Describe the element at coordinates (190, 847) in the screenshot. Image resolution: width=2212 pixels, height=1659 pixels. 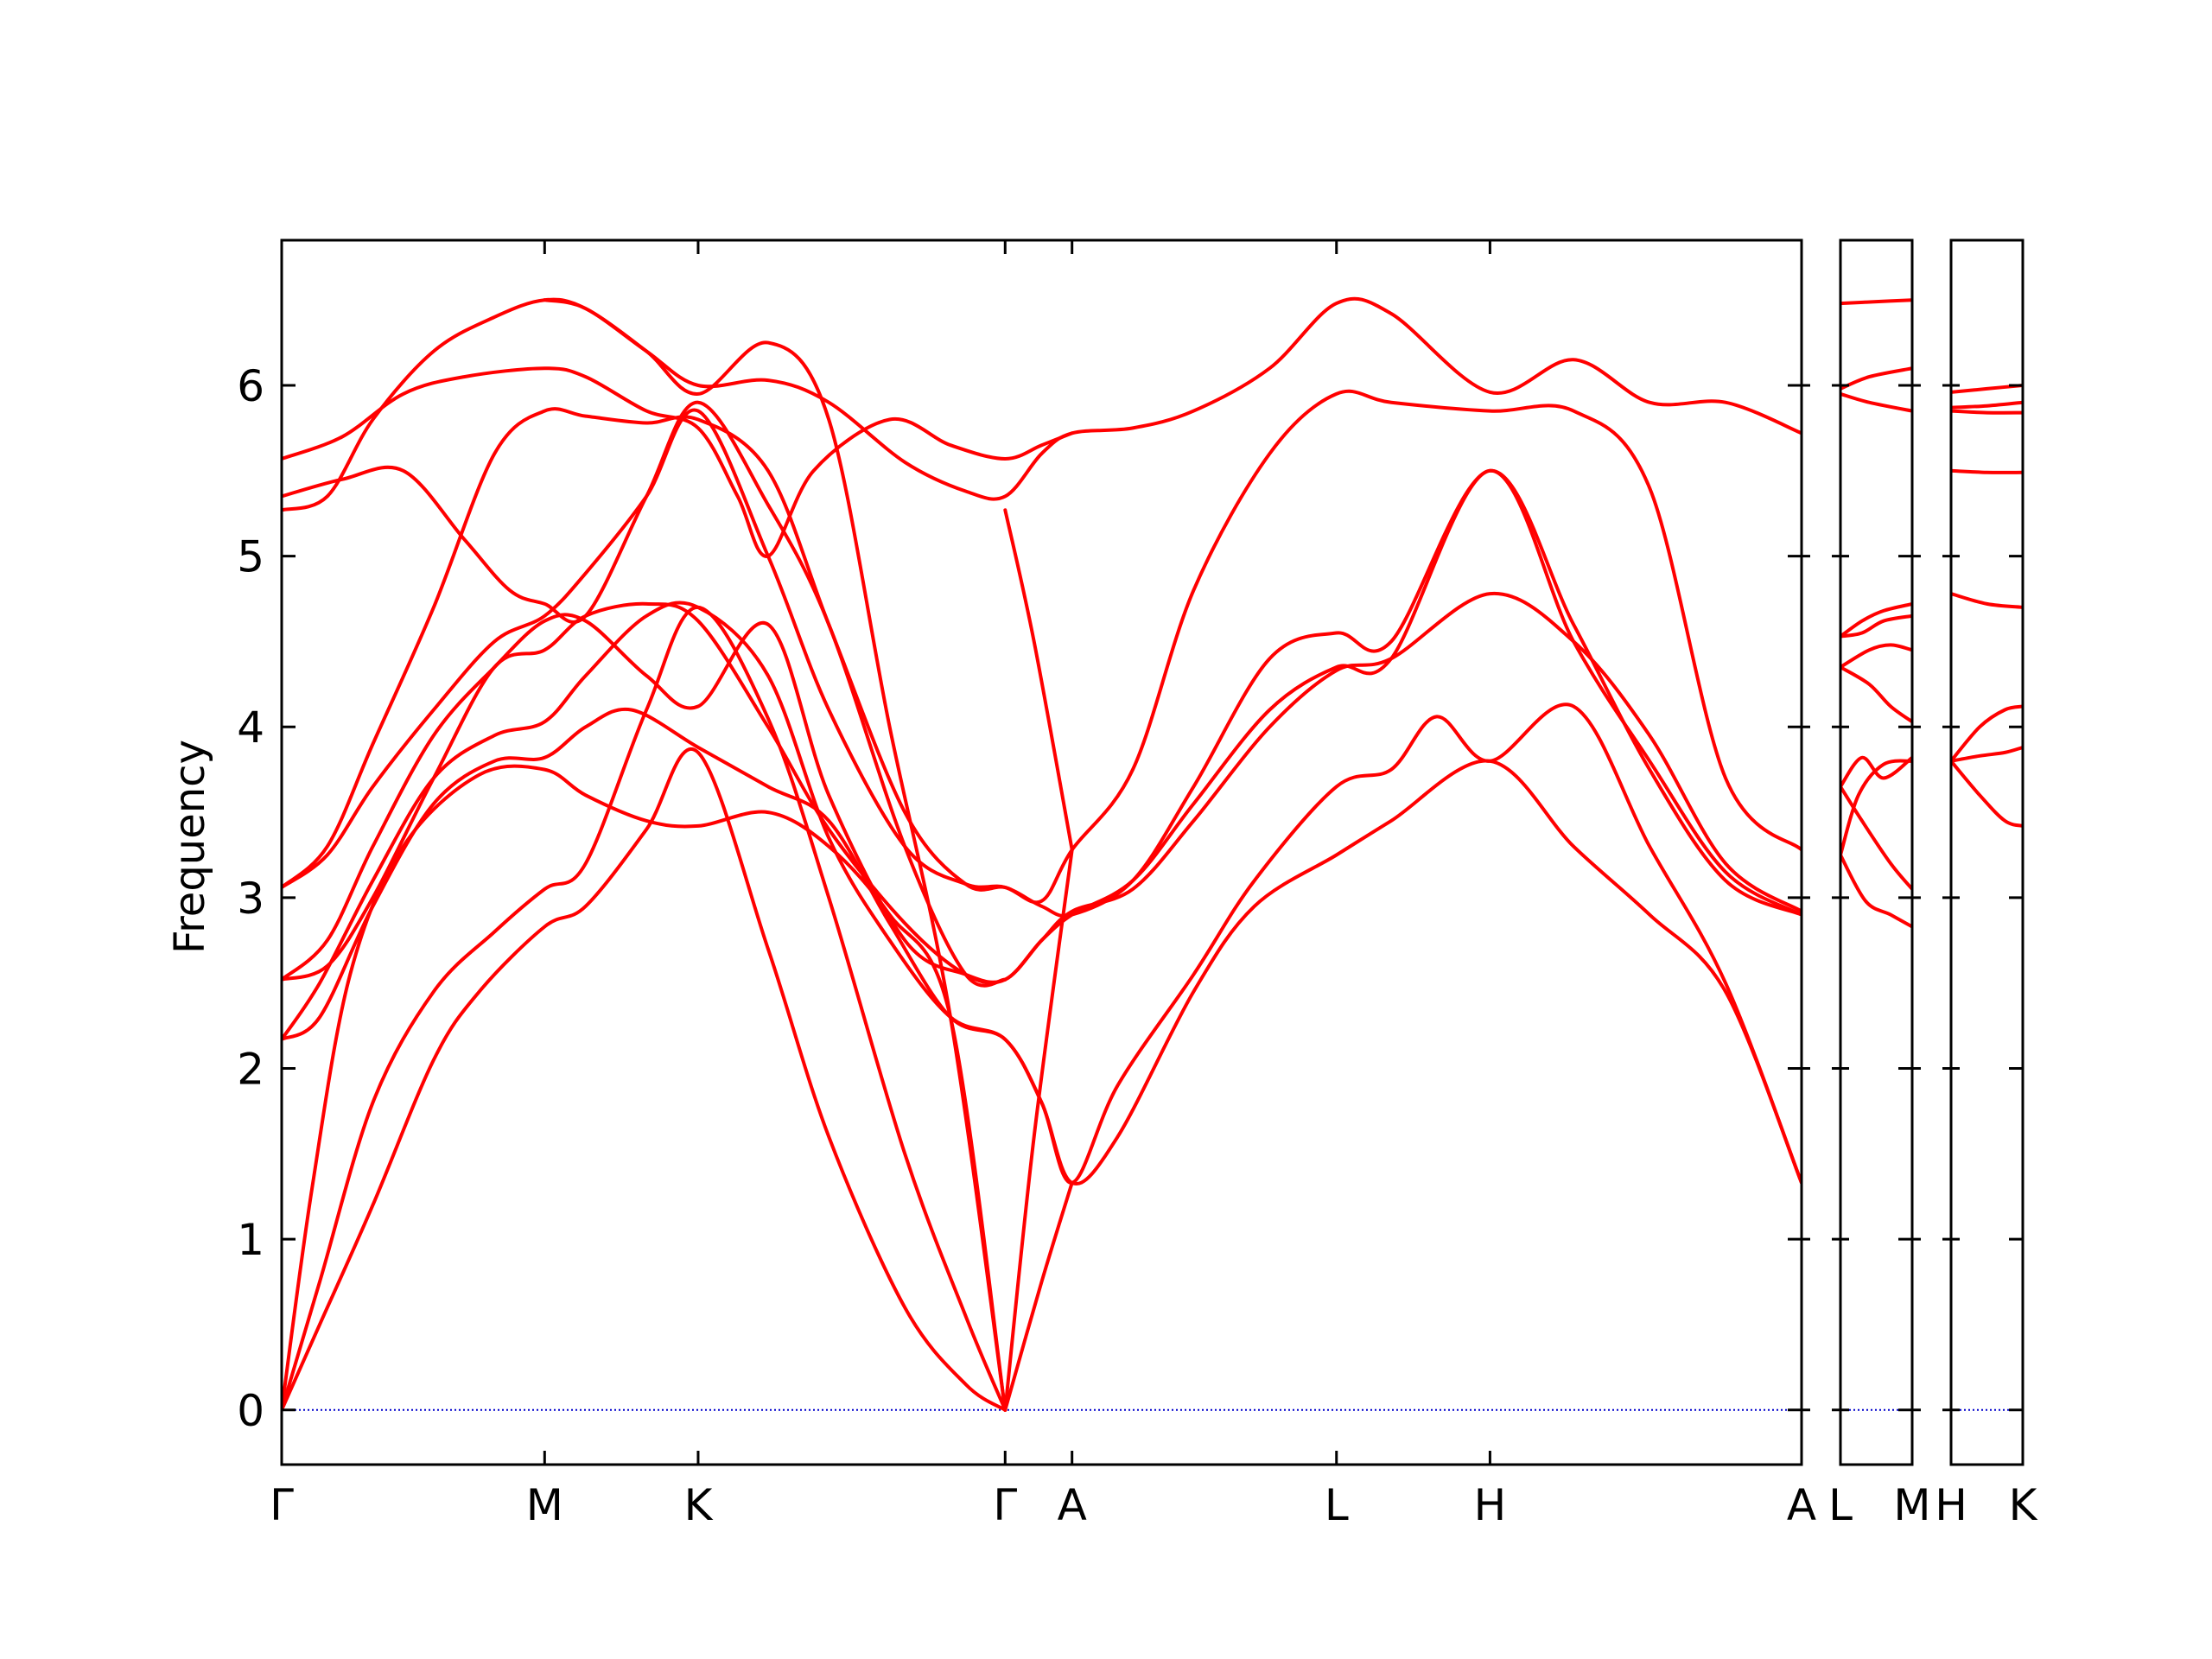
I see `y-axis-label: Frequency` at that location.